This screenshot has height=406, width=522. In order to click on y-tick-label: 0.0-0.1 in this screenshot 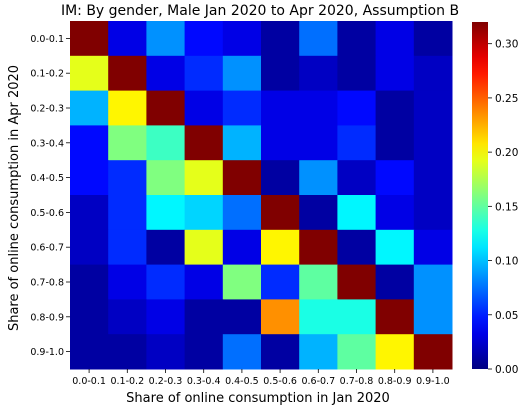, I will do `click(47, 39)`.